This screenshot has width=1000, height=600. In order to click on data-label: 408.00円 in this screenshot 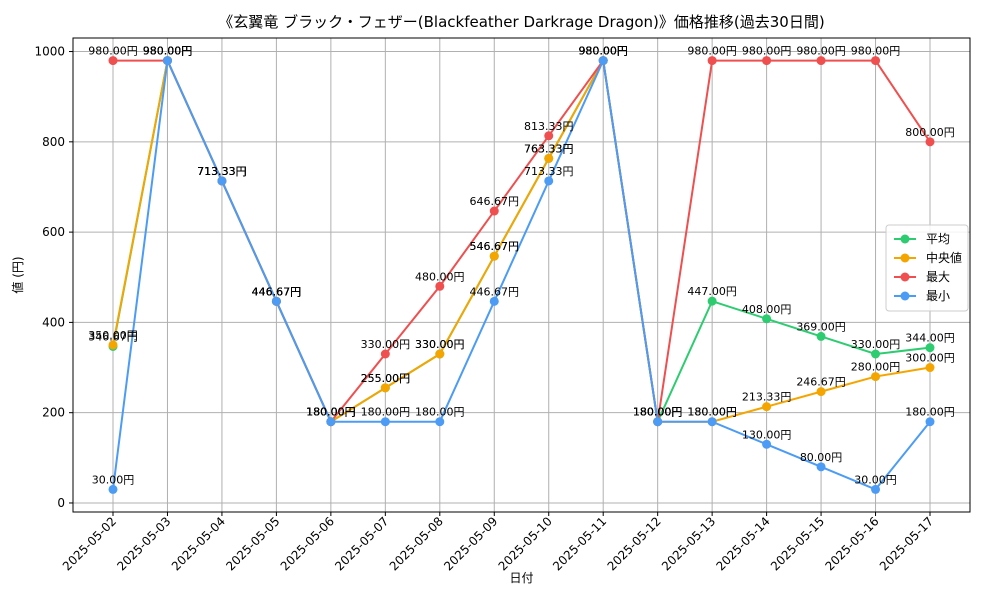, I will do `click(767, 309)`.